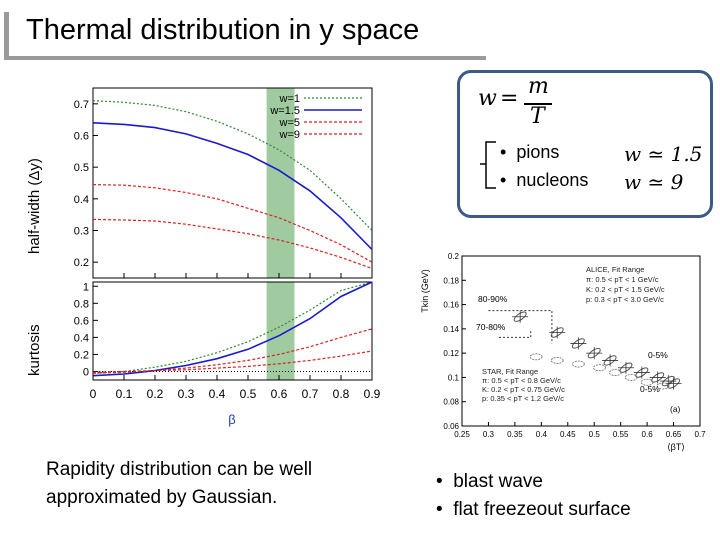 This screenshot has height=540, width=720. Describe the element at coordinates (544, 180) in the screenshot. I see `formula-item-nucleons: • nucleons` at that location.